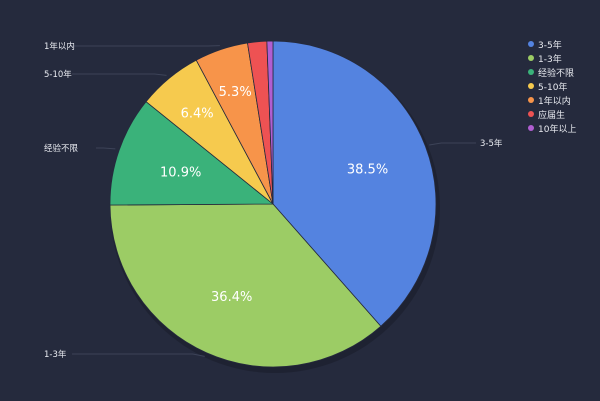 The height and width of the screenshot is (401, 600). Describe the element at coordinates (231, 297) in the screenshot. I see `slice-data-label: 36.4%` at that location.